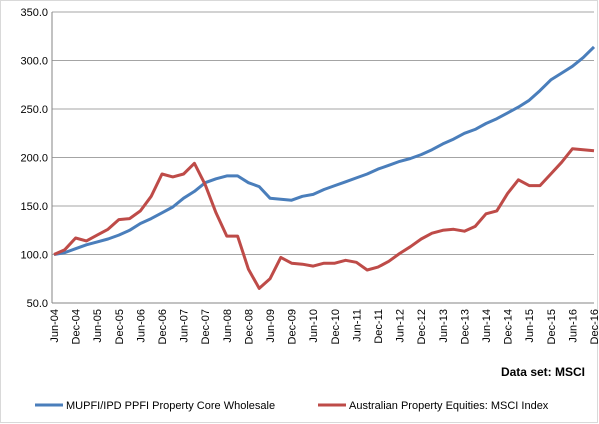  What do you see at coordinates (465, 326) in the screenshot?
I see `x-tick-label: Dec-13` at bounding box center [465, 326].